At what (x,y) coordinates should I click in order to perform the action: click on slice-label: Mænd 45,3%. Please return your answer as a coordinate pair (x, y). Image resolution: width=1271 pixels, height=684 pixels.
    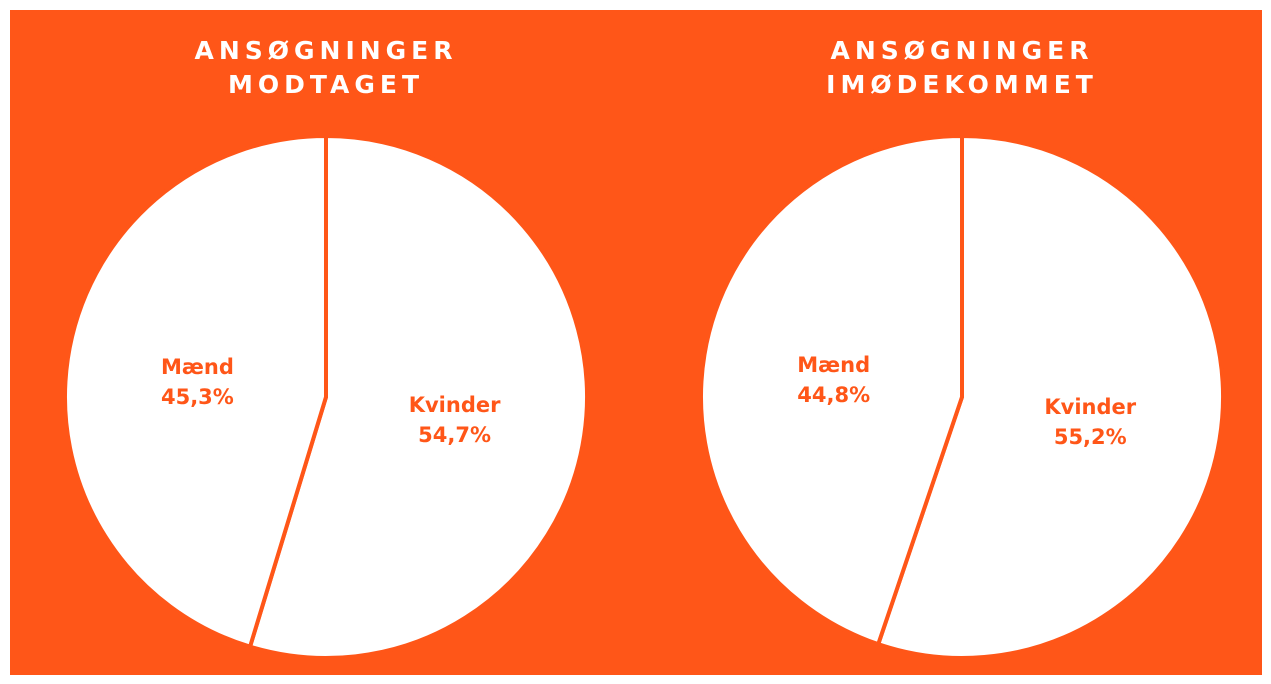
    Looking at the image, I should click on (197, 382).